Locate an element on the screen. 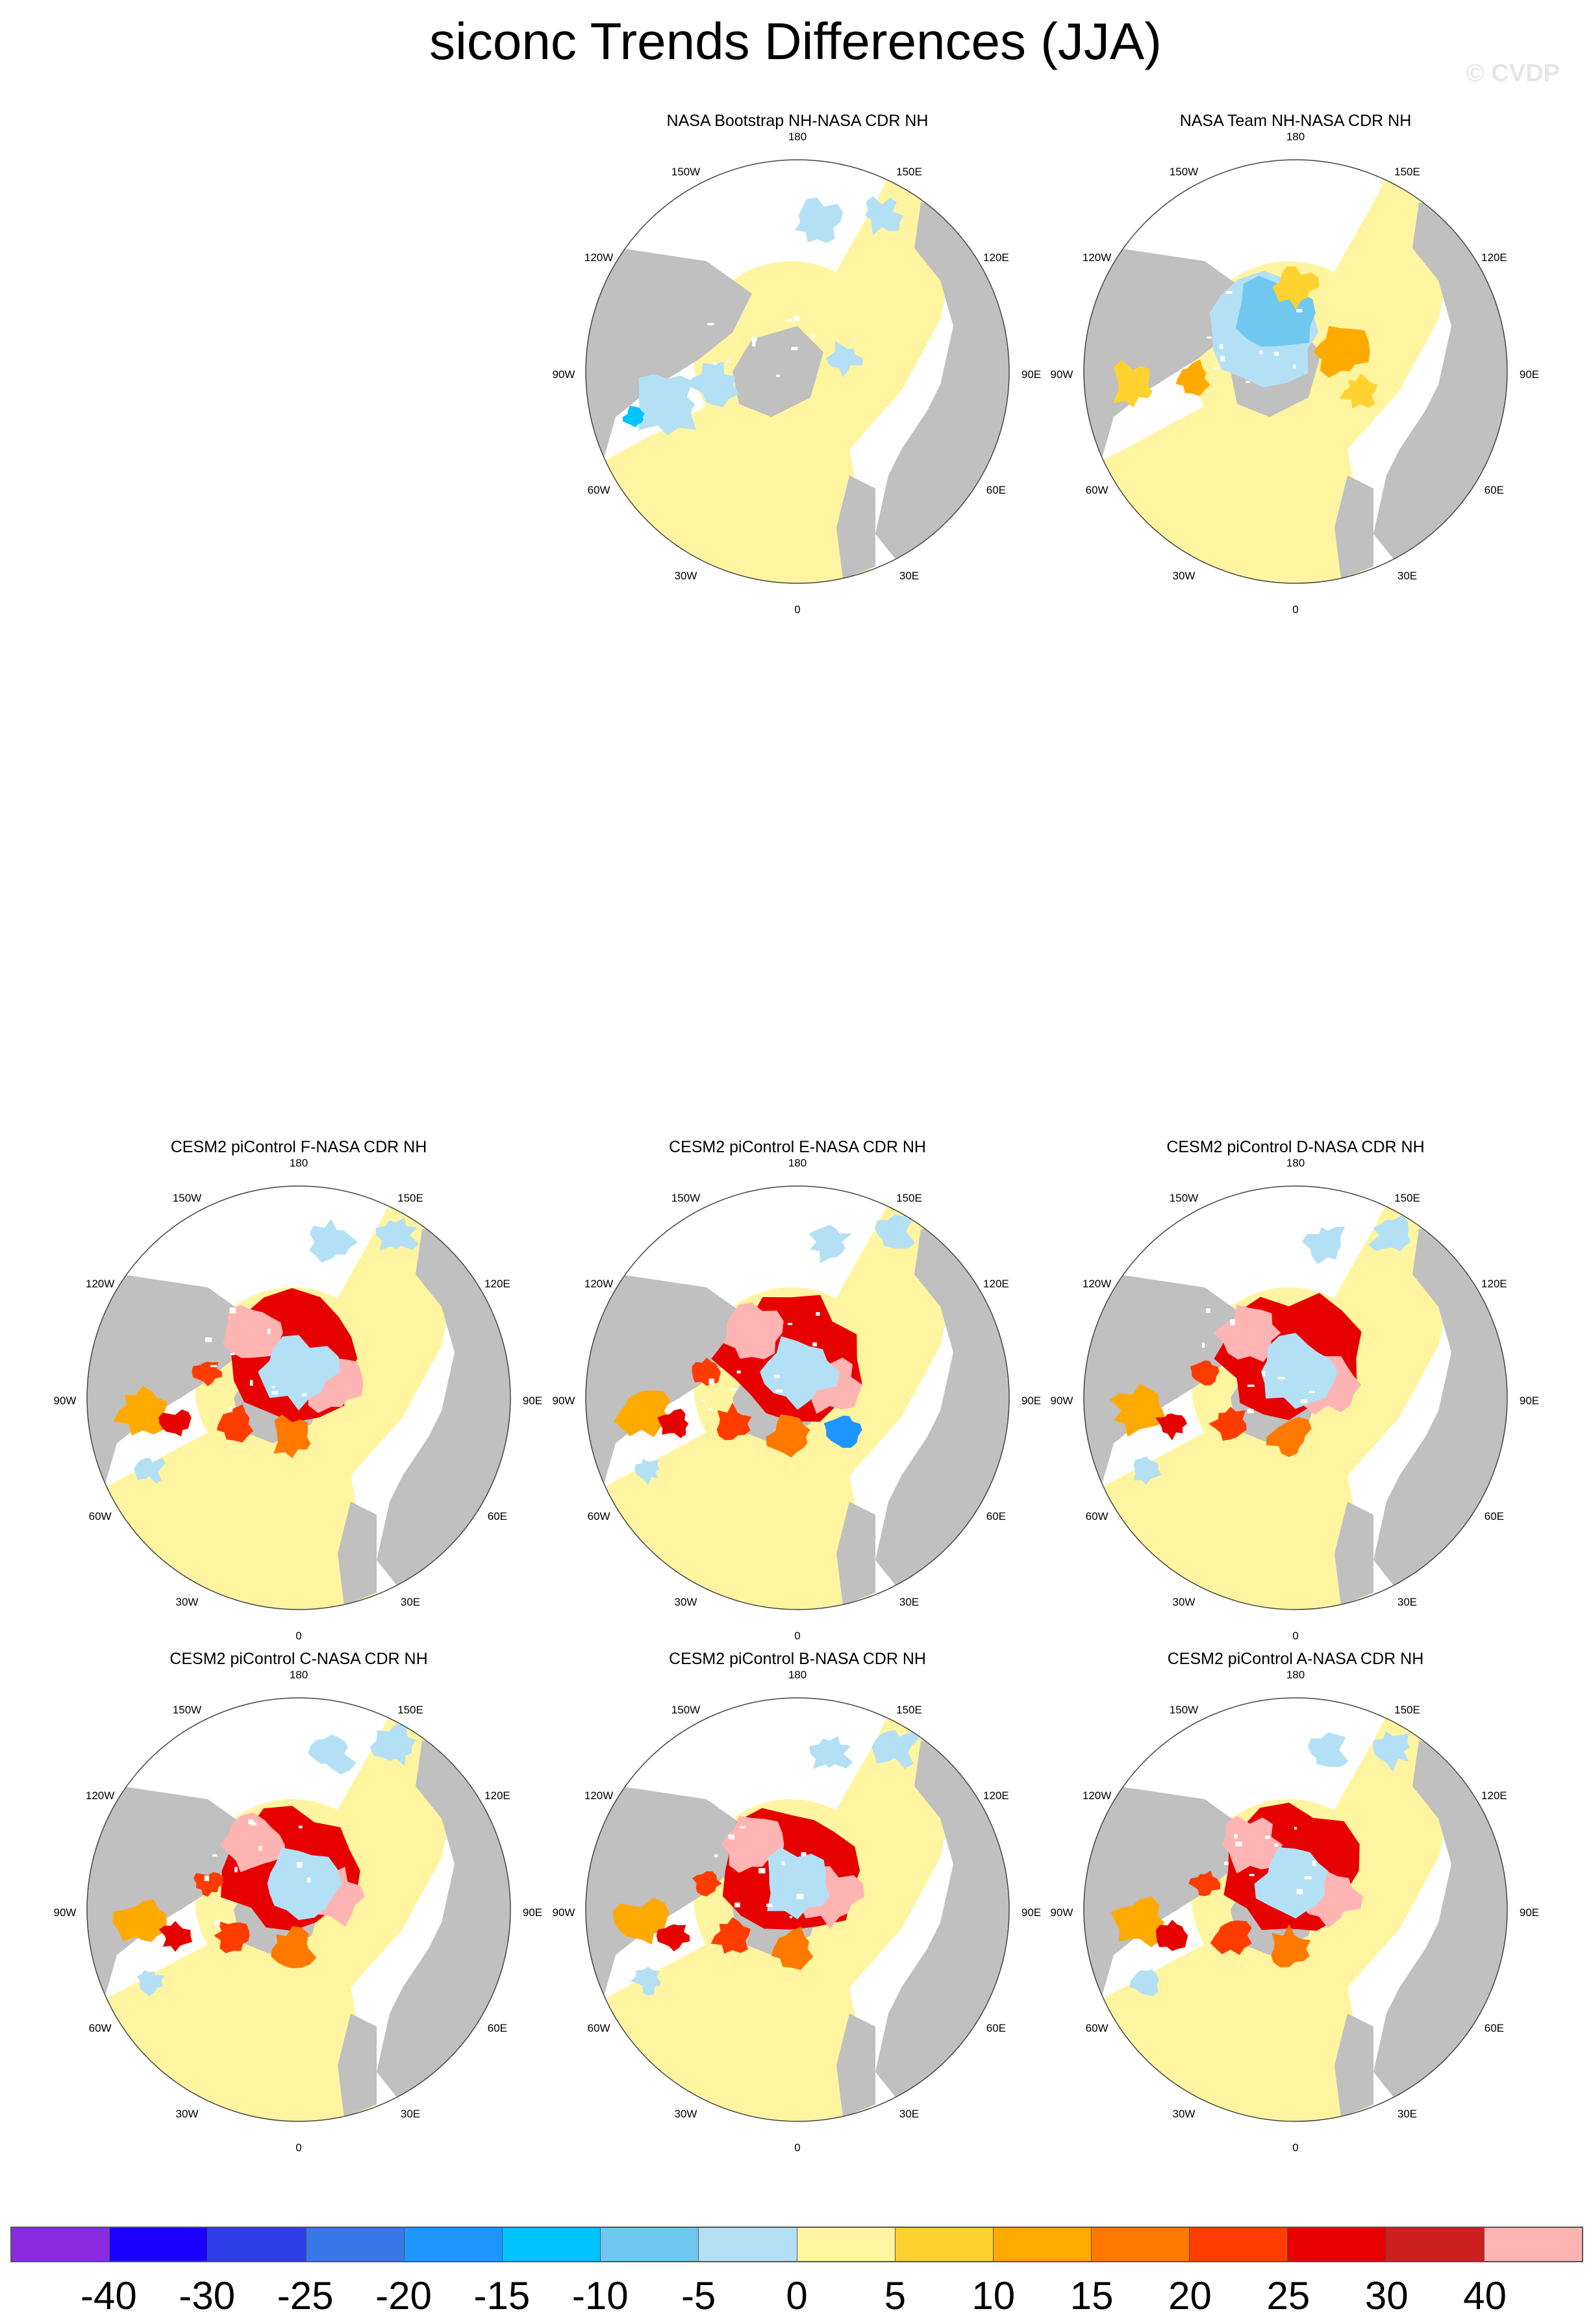  panel-title: CESM2 piControl A-NASA CDR NH is located at coordinates (1296, 1659).